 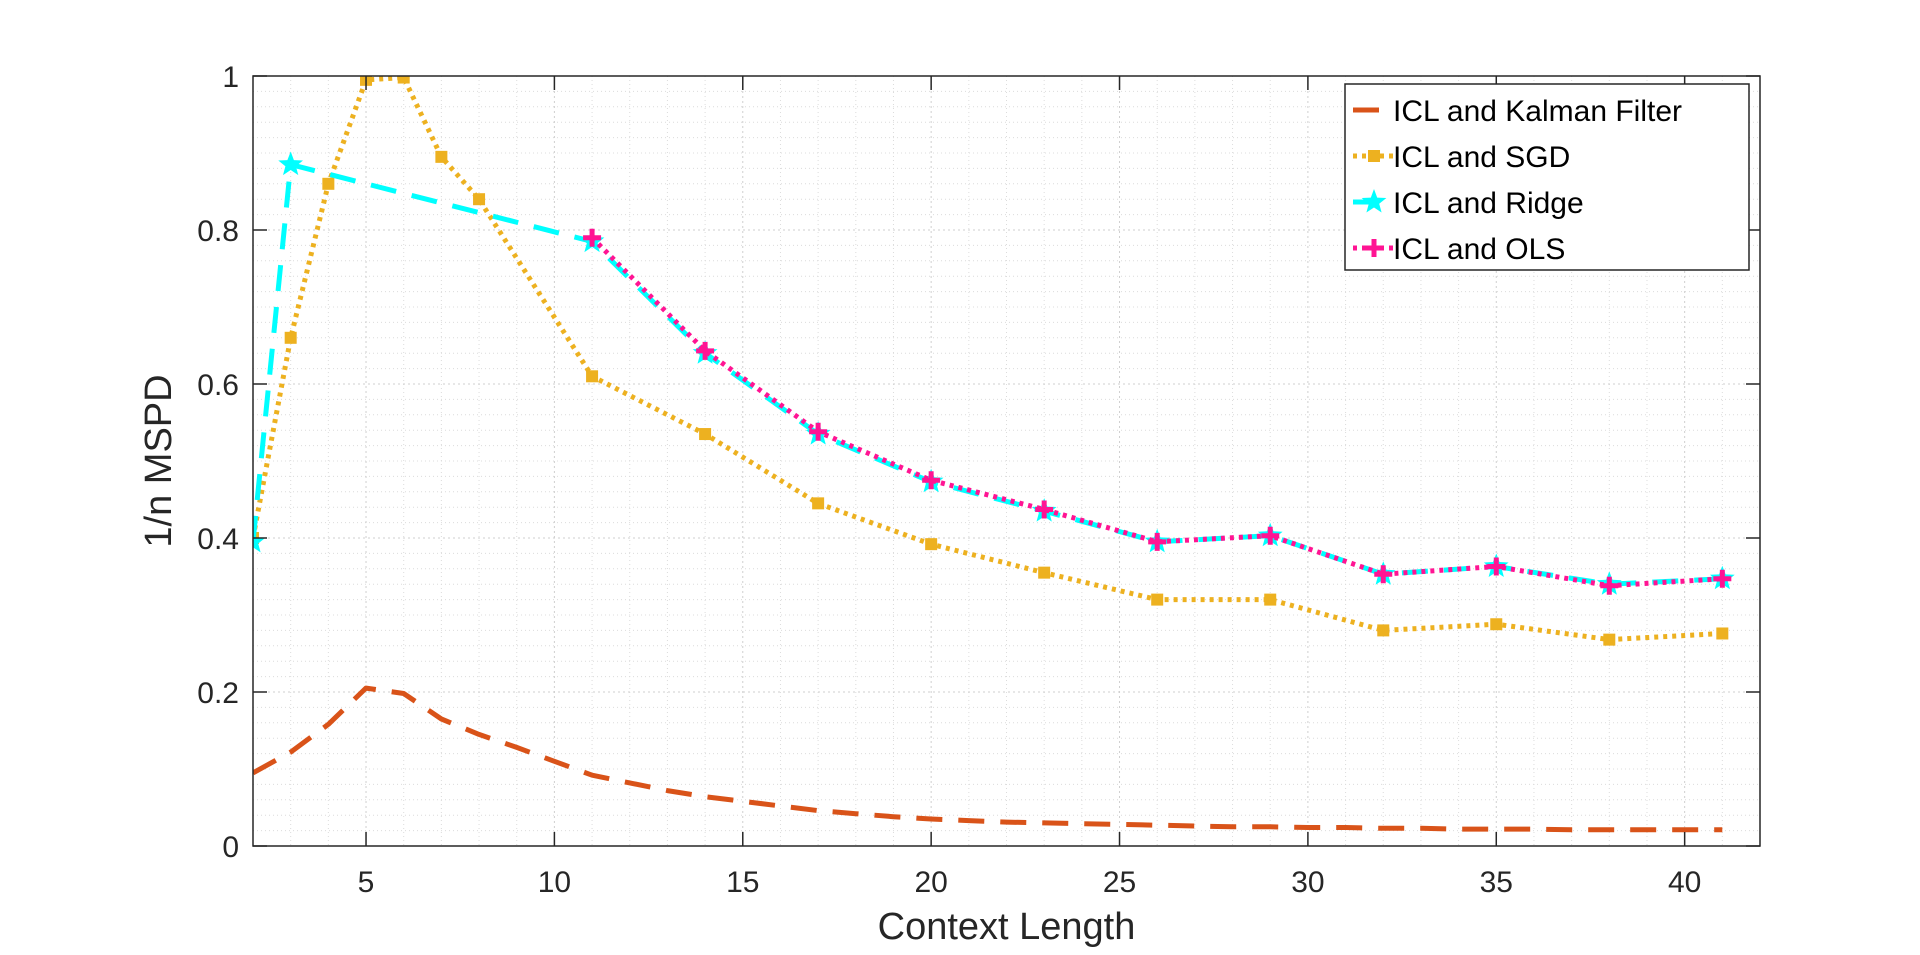 What do you see at coordinates (1030, 882) in the screenshot?
I see `x-tick-labels: 5 10 15 20 25 30 35 40` at bounding box center [1030, 882].